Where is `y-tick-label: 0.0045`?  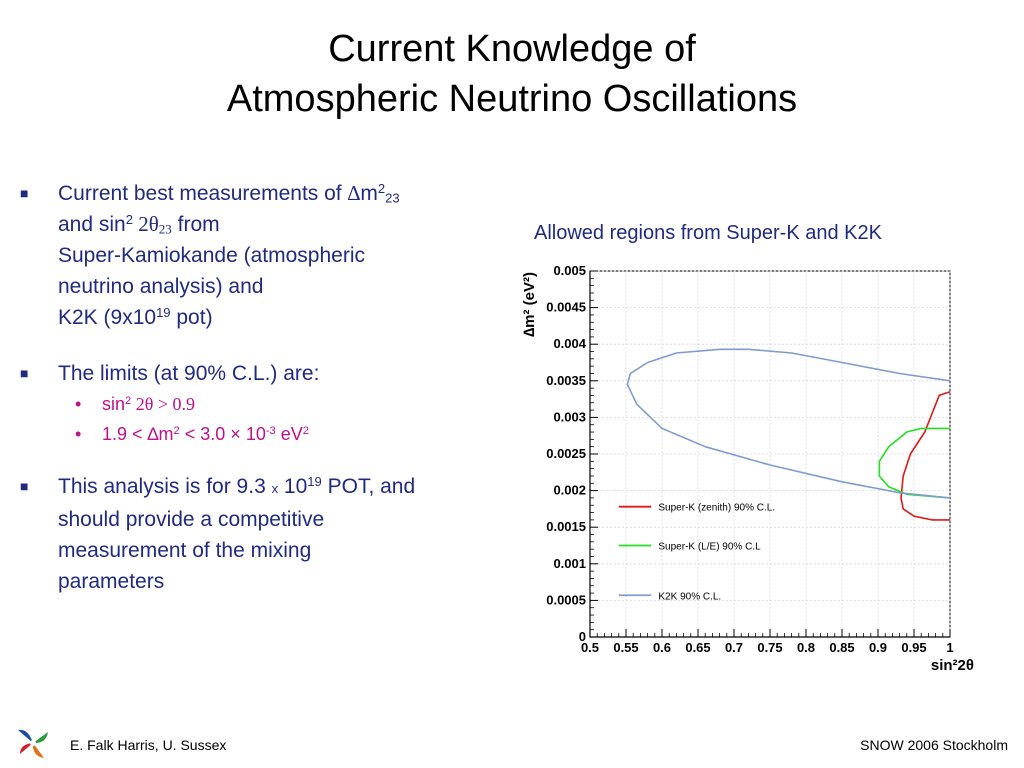 y-tick-label: 0.0045 is located at coordinates (566, 307).